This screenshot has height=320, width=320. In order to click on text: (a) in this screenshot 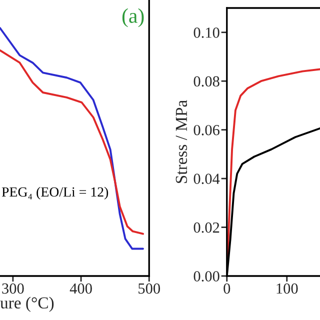, I will do `click(133, 18)`.